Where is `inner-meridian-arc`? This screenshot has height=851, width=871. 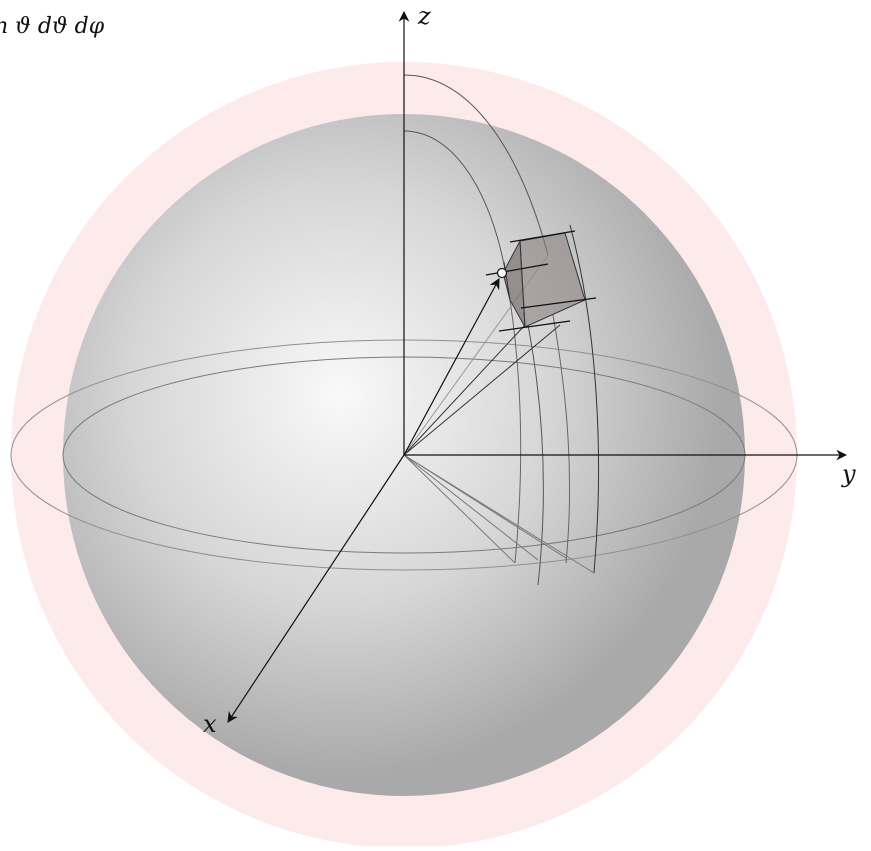
inner-meridian-arc is located at coordinates (455, 203).